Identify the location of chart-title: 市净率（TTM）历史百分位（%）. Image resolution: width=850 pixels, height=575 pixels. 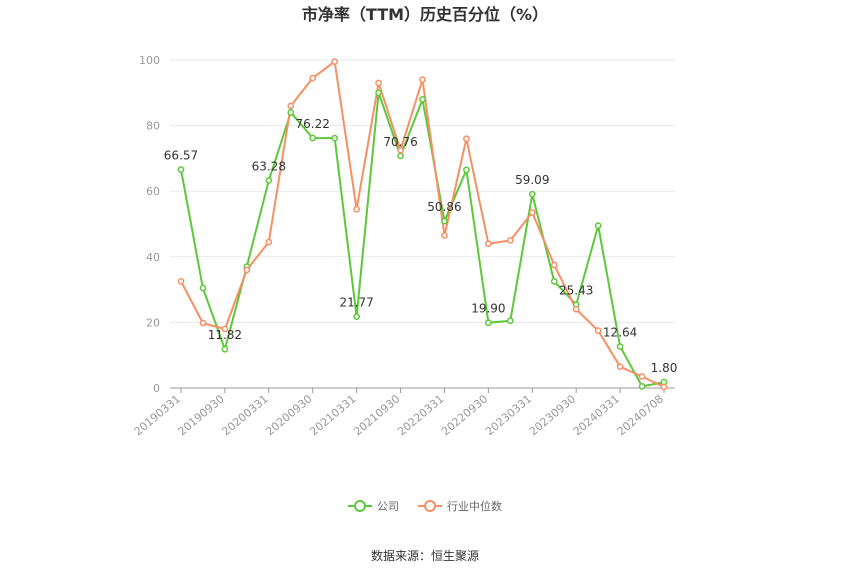
(425, 14).